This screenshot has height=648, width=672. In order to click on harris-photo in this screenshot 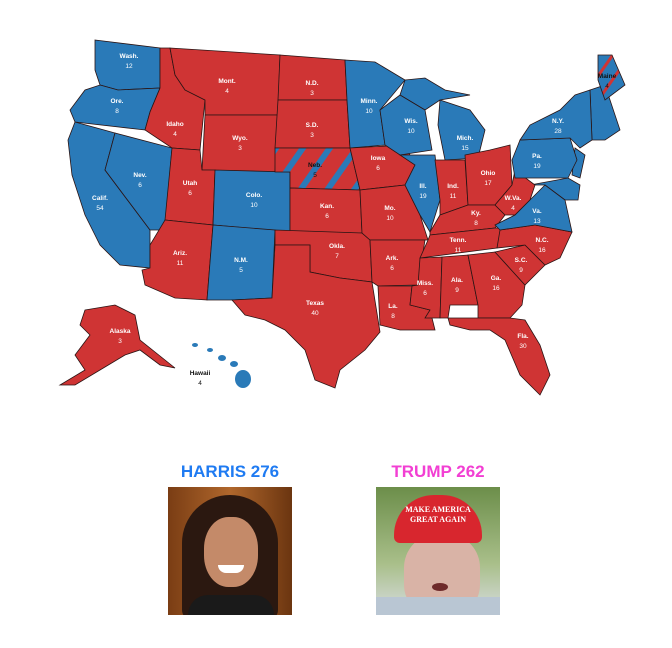, I will do `click(230, 551)`.